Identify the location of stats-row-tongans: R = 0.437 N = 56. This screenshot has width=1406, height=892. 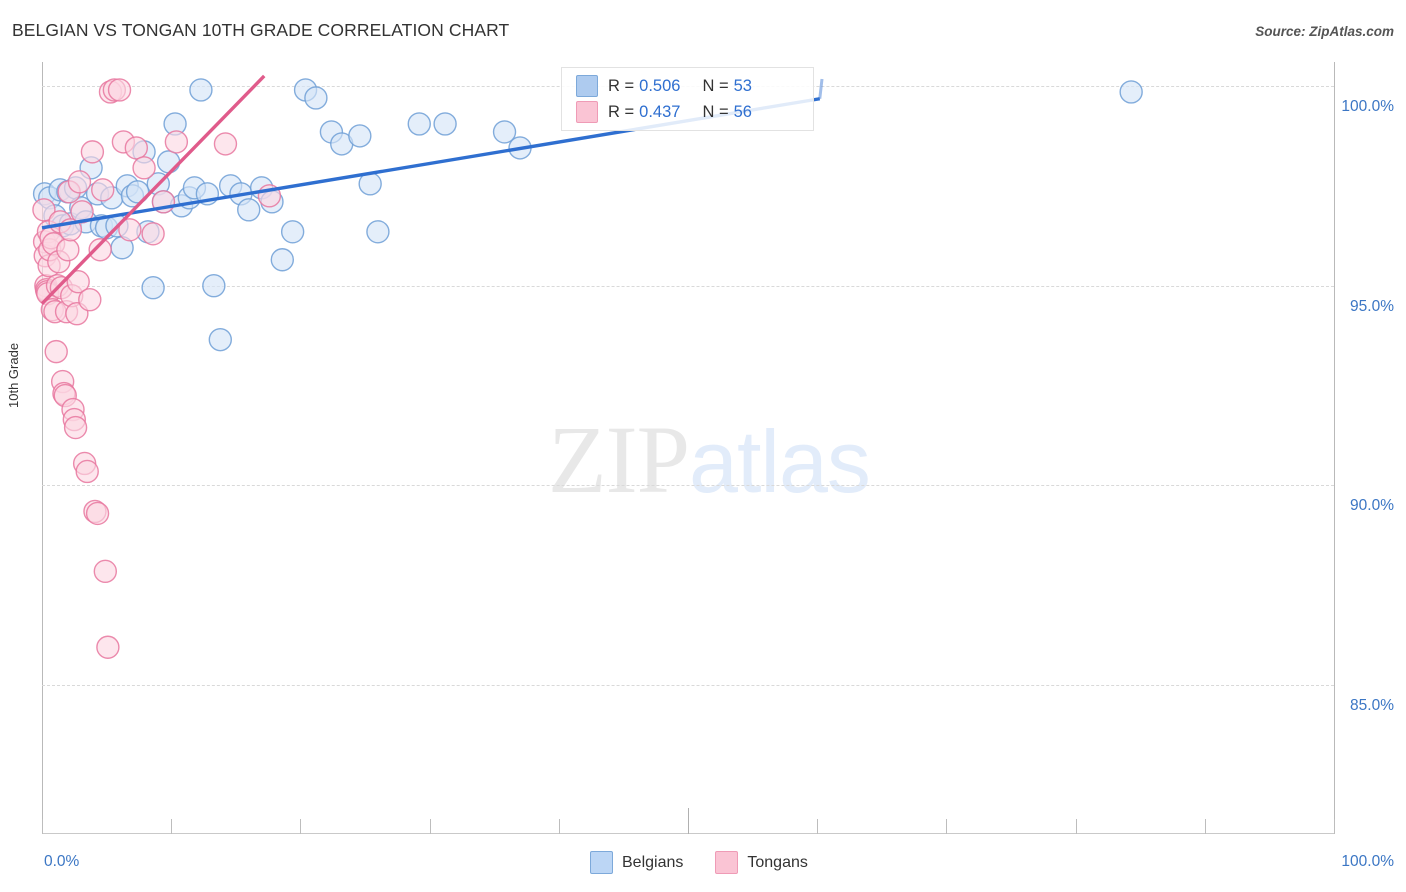
(664, 112).